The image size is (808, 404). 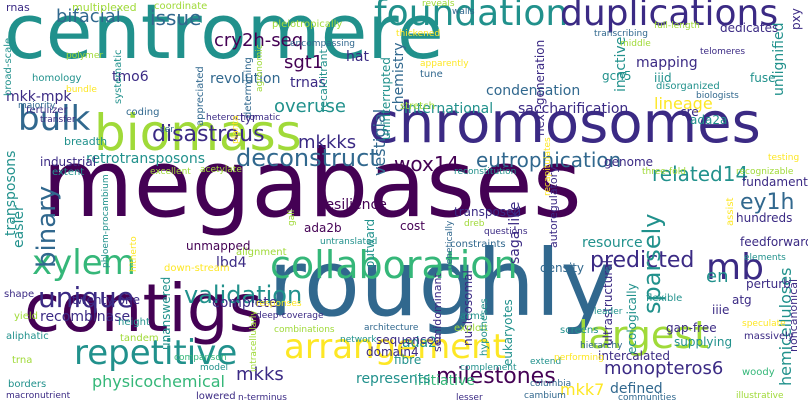 I want to click on word-pxy: pxy, so click(x=796, y=19).